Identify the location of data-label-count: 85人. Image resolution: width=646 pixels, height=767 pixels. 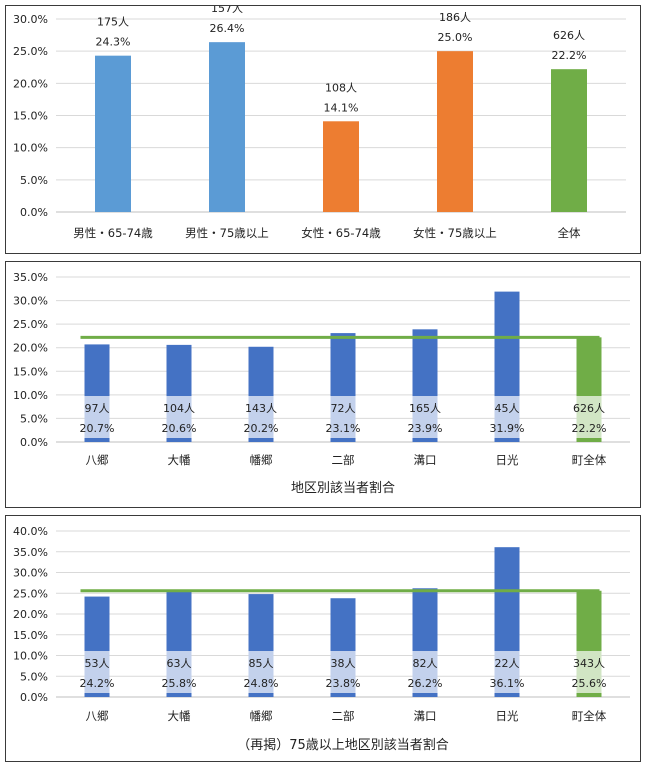
(261, 663).